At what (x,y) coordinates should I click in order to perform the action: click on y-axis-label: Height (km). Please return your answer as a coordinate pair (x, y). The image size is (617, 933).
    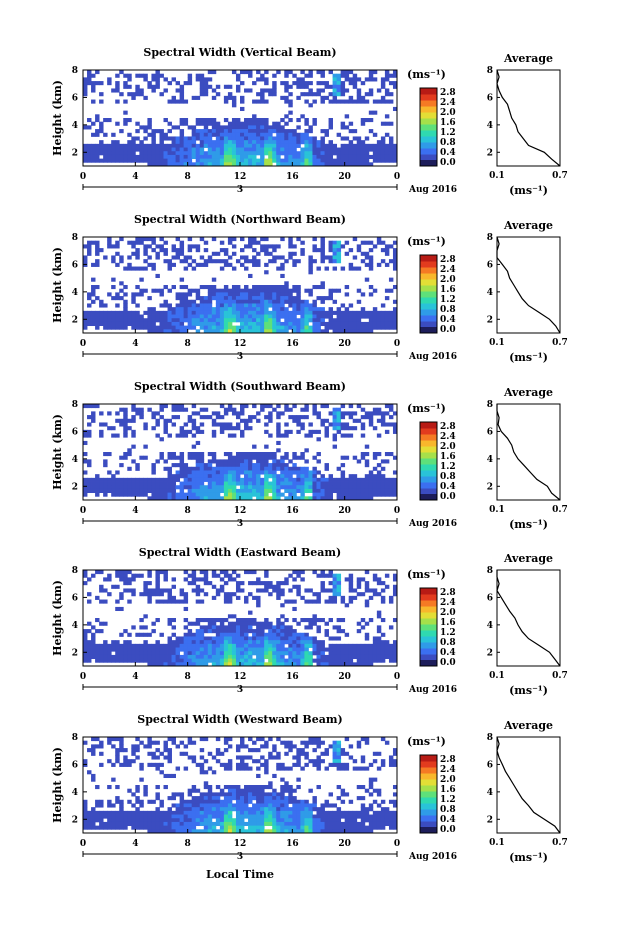
    Looking at the image, I should click on (57, 452).